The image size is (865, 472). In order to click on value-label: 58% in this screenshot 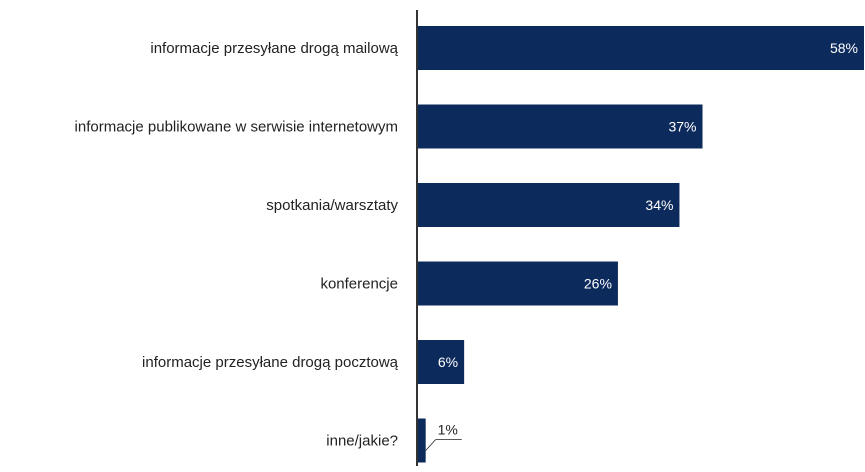, I will do `click(844, 48)`.